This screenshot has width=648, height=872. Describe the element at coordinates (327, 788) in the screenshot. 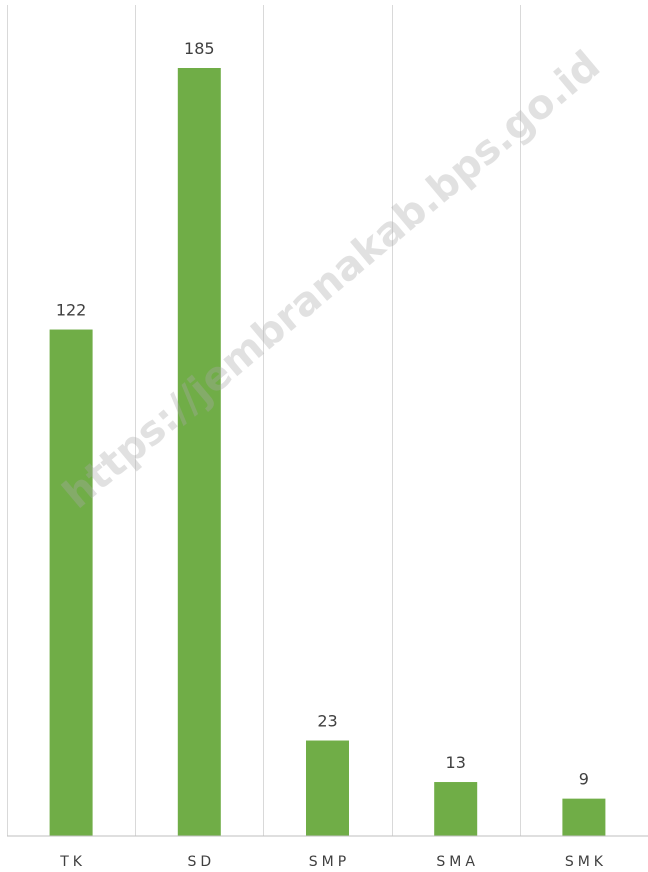

I see `bar-smp` at that location.